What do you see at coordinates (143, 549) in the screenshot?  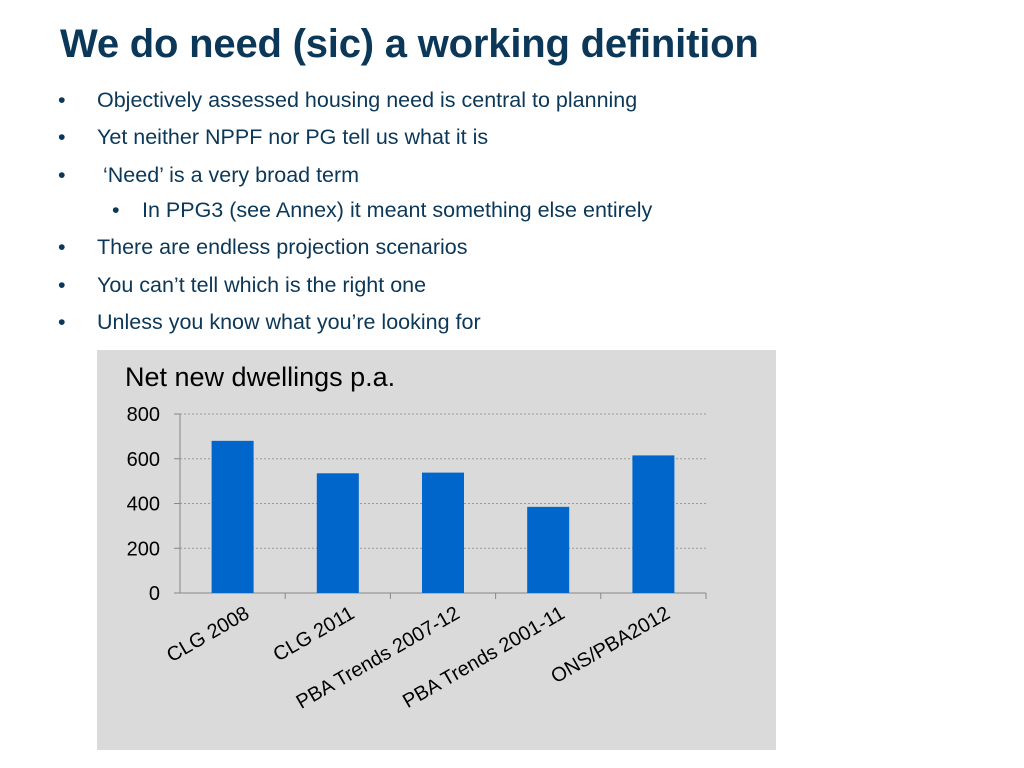 I see `y-tick-label: 200` at bounding box center [143, 549].